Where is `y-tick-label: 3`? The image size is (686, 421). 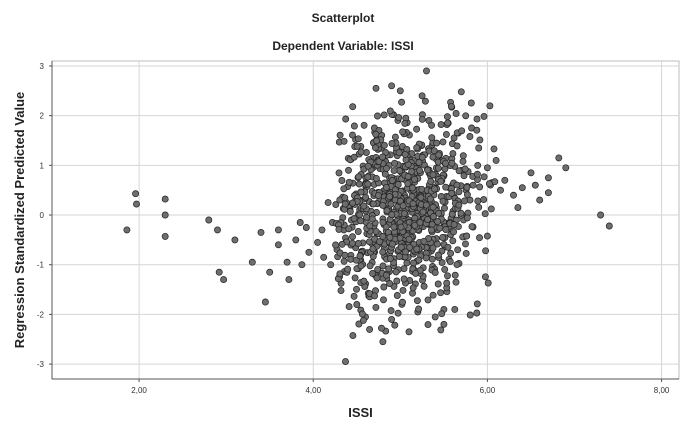
y-tick-label: 3 is located at coordinates (42, 66).